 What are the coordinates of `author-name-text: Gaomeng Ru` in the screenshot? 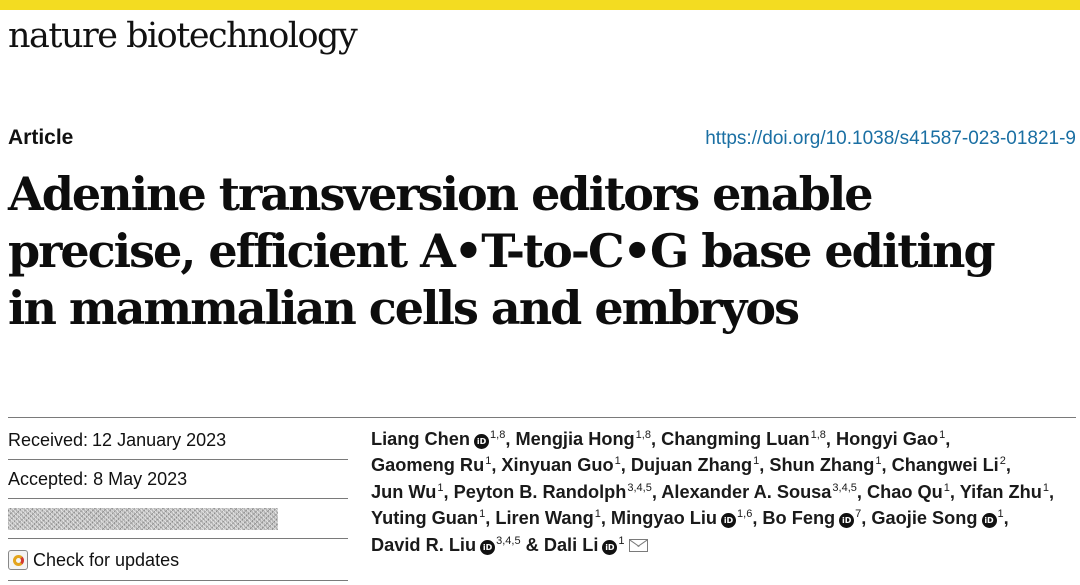 It's located at (428, 465).